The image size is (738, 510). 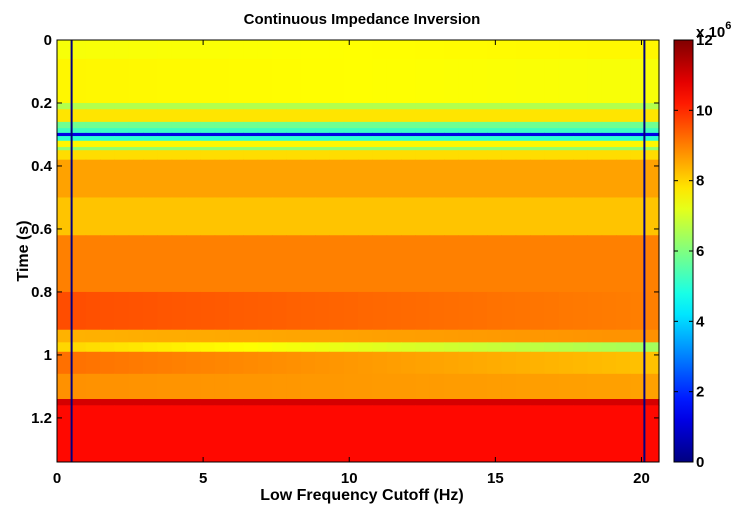 I want to click on colorbar-ticks: 0 2 4 6 8 10 12, so click(x=693, y=251).